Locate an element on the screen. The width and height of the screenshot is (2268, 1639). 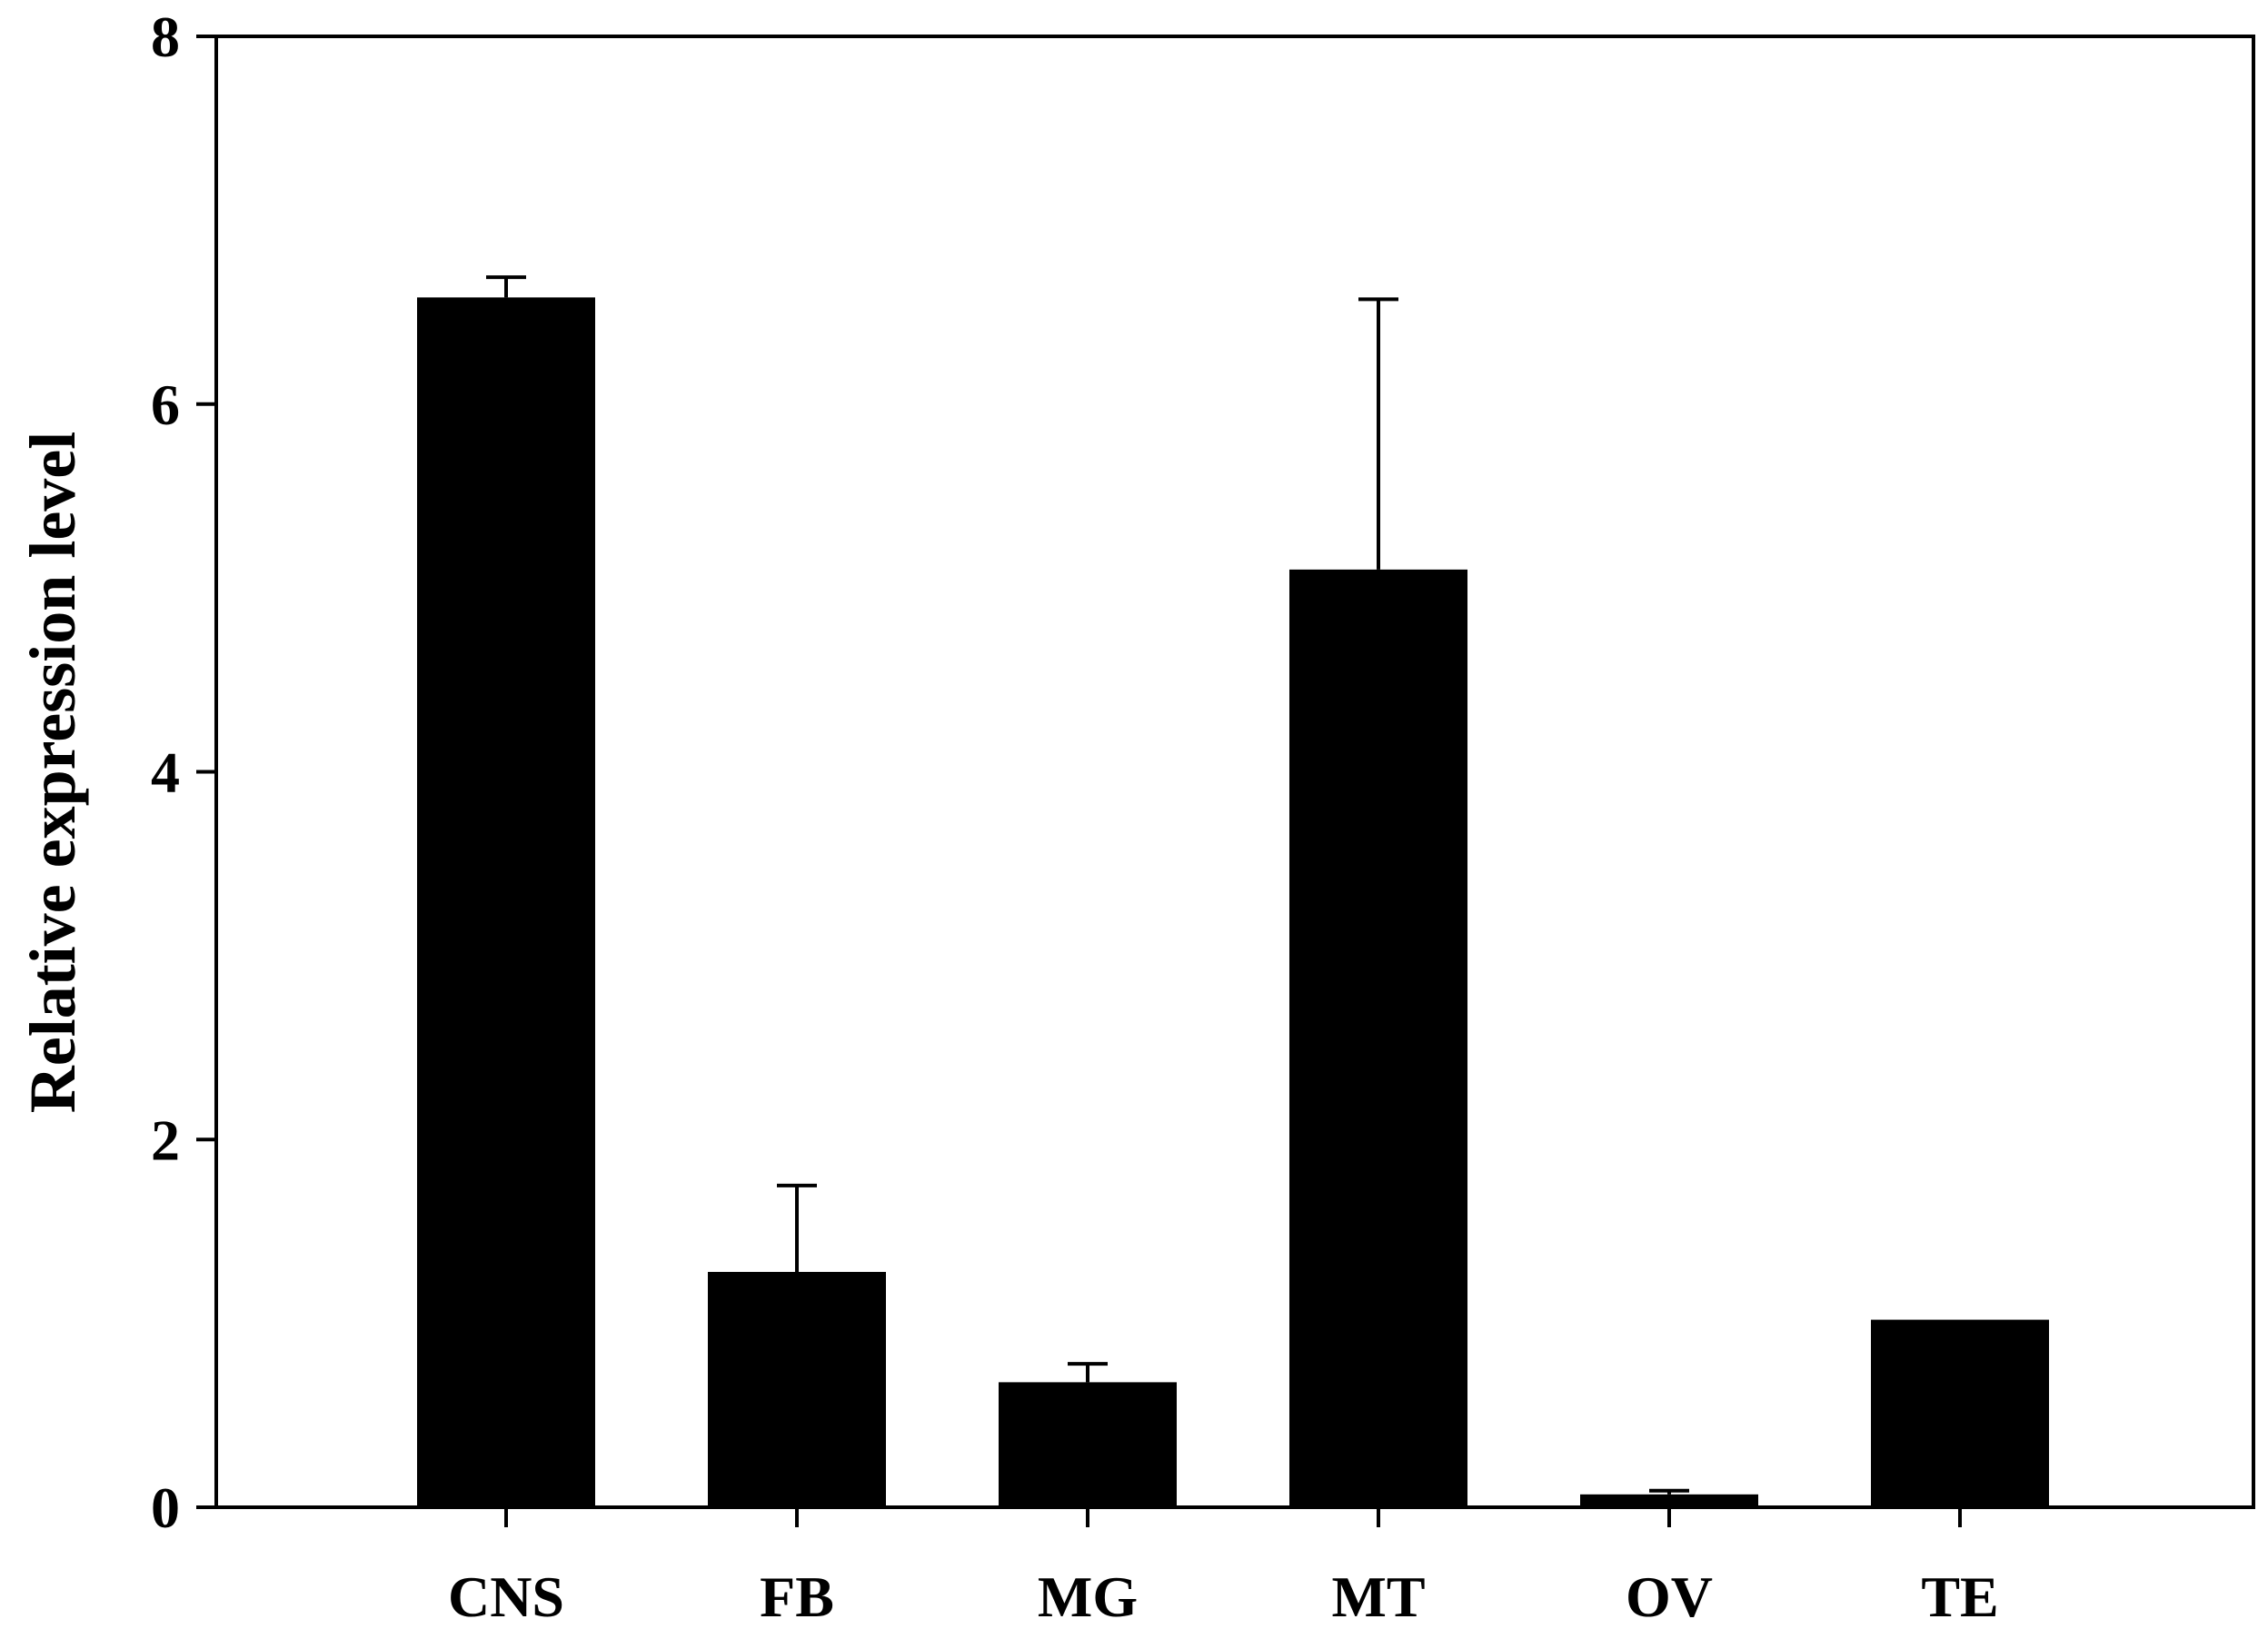
bar-mt is located at coordinates (1378, 1038).